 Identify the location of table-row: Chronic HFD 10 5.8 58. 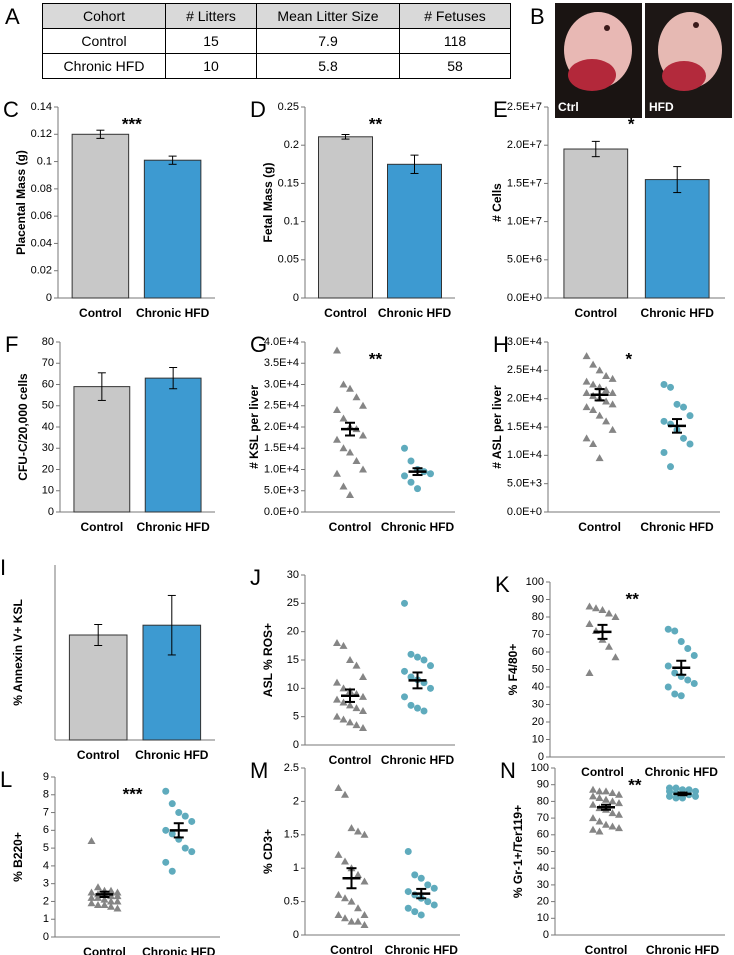
(276, 66).